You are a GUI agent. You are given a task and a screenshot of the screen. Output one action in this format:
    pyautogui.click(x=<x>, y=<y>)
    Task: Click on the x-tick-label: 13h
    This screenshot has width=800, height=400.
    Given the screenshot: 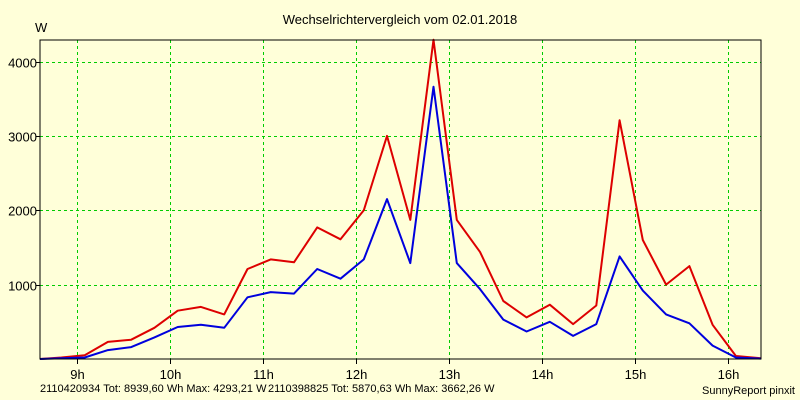 What is the action you would take?
    pyautogui.click(x=450, y=374)
    